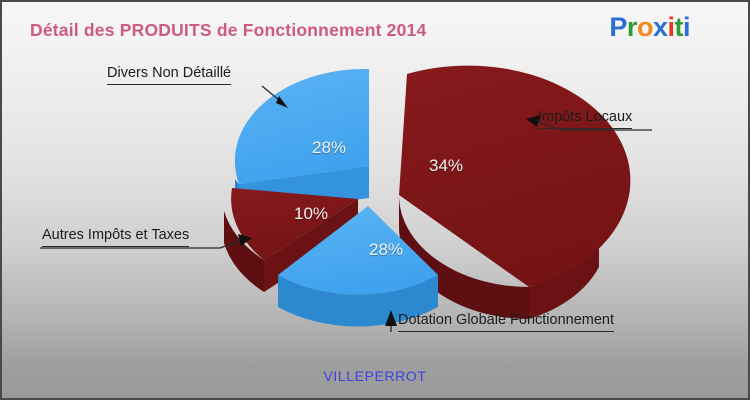 This screenshot has width=750, height=400. Describe the element at coordinates (358, 301) in the screenshot. I see `slice-side-dotation` at that location.